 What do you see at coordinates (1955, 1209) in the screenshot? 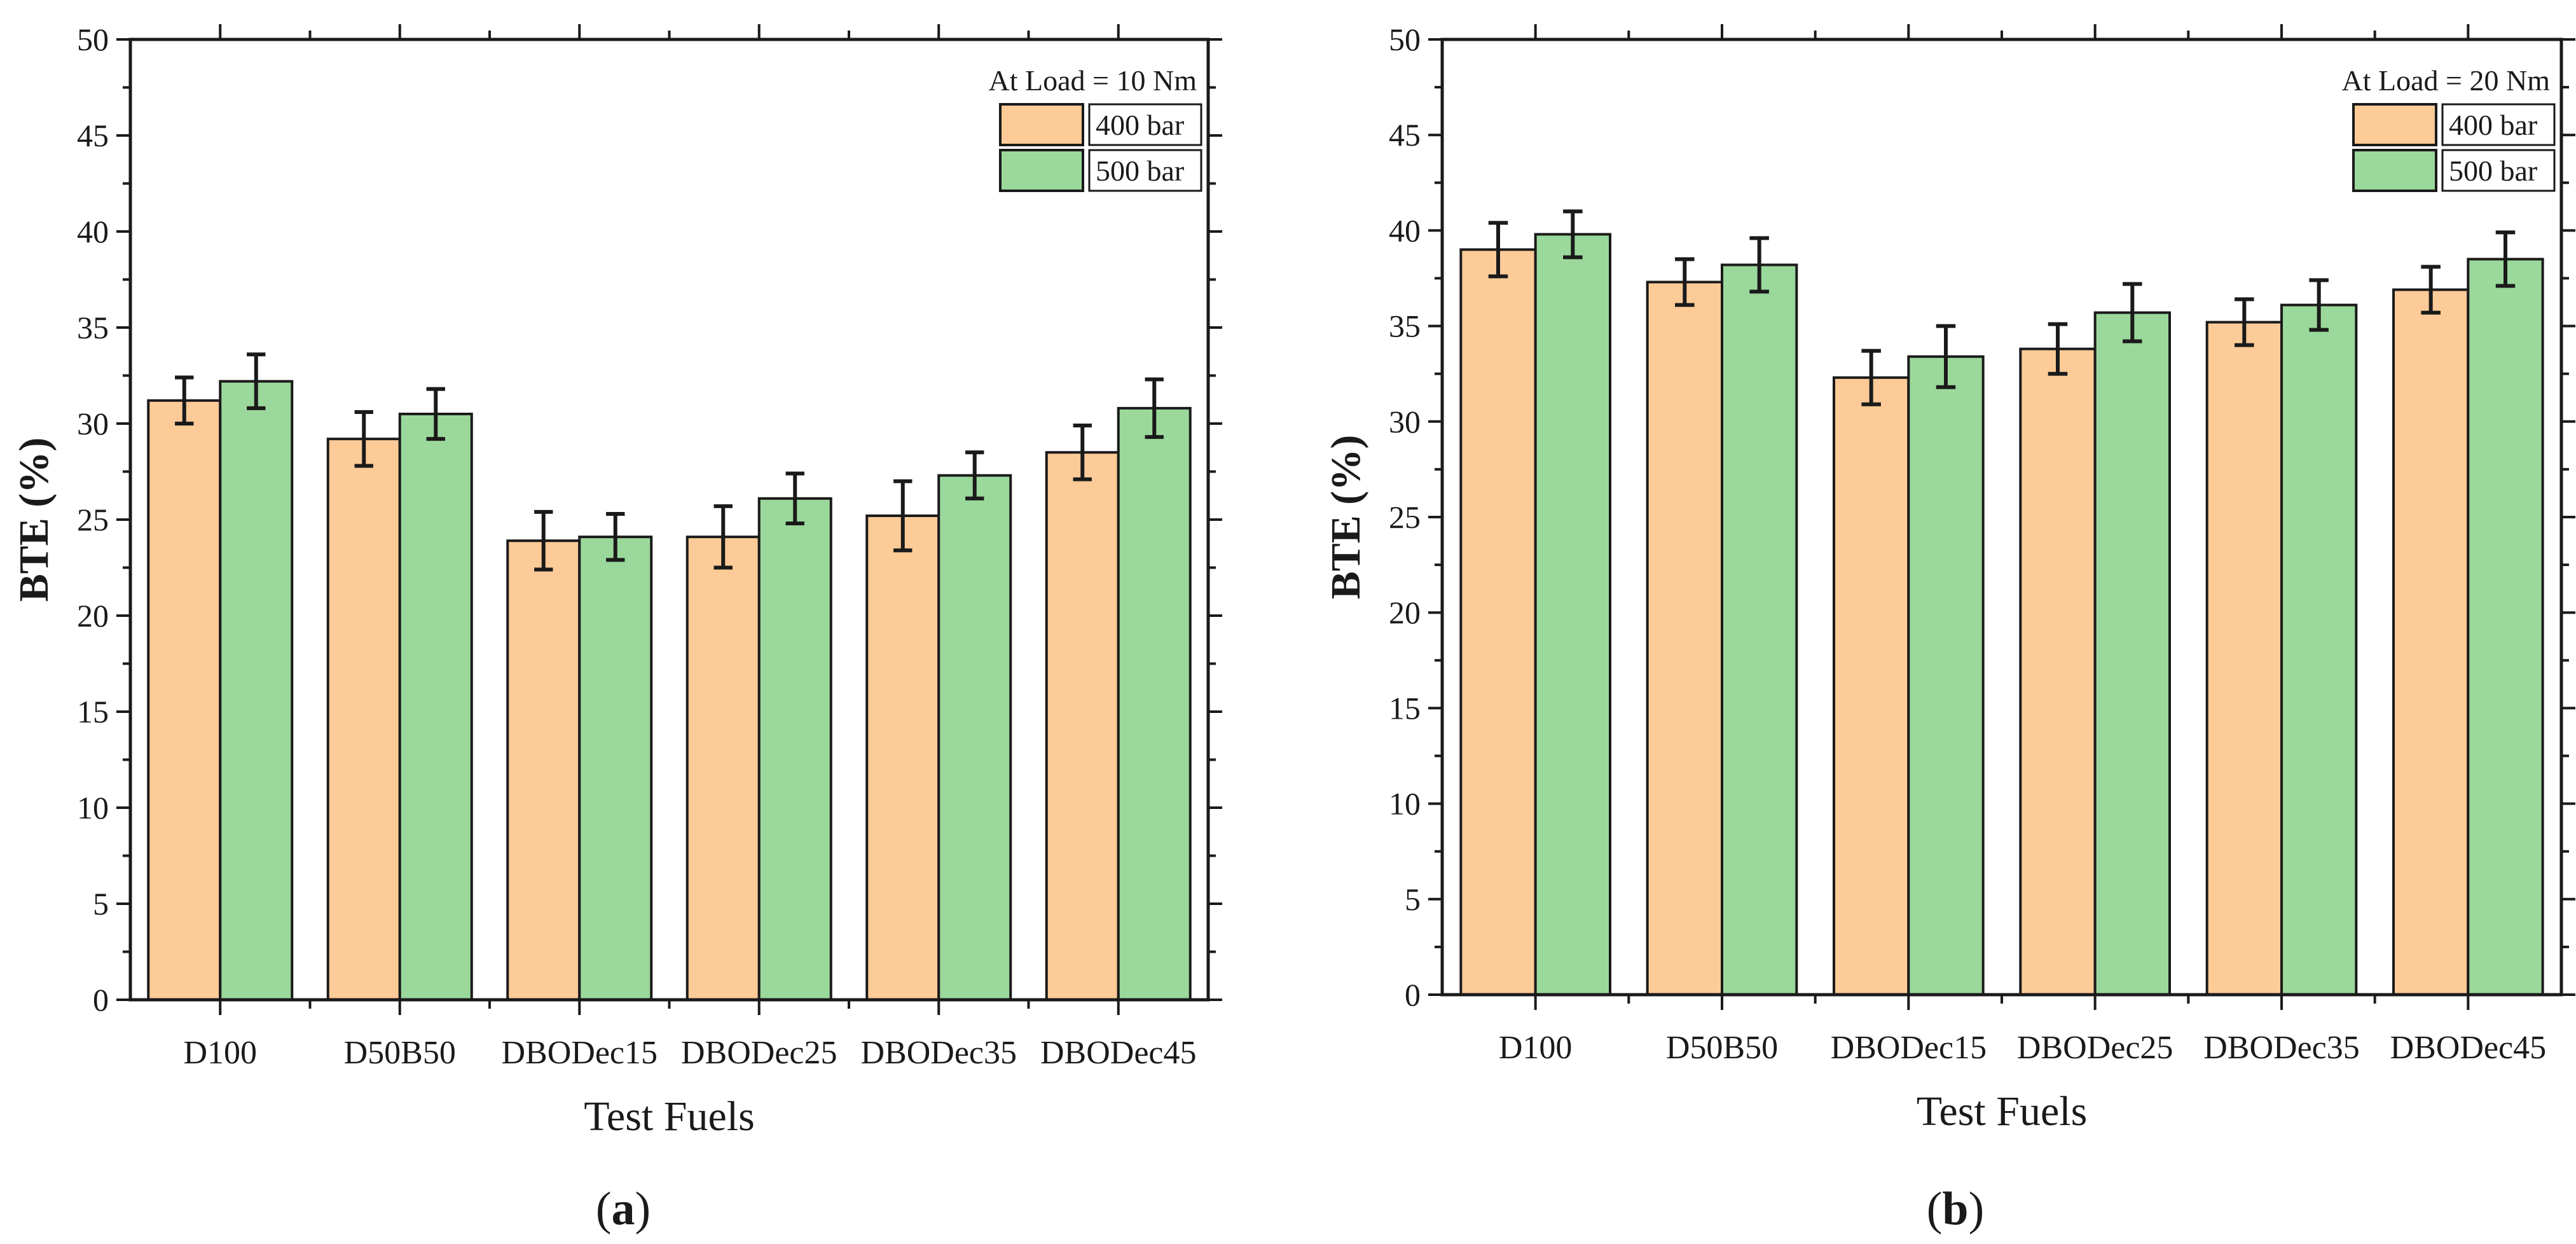
I see `panel-label: (b)` at bounding box center [1955, 1209].